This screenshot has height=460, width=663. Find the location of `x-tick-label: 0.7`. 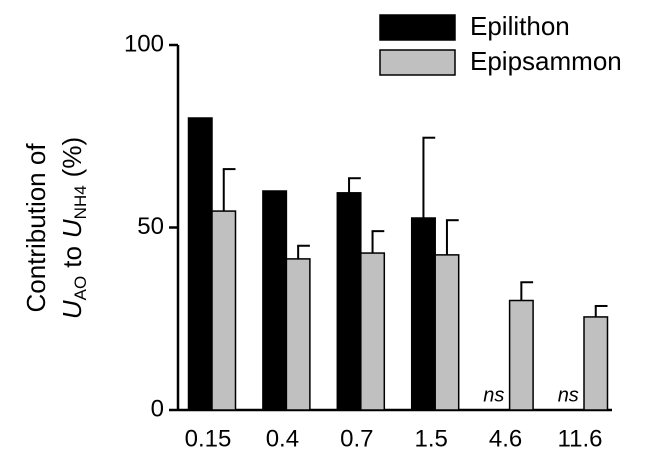

x-tick-label: 0.7 is located at coordinates (356, 438).